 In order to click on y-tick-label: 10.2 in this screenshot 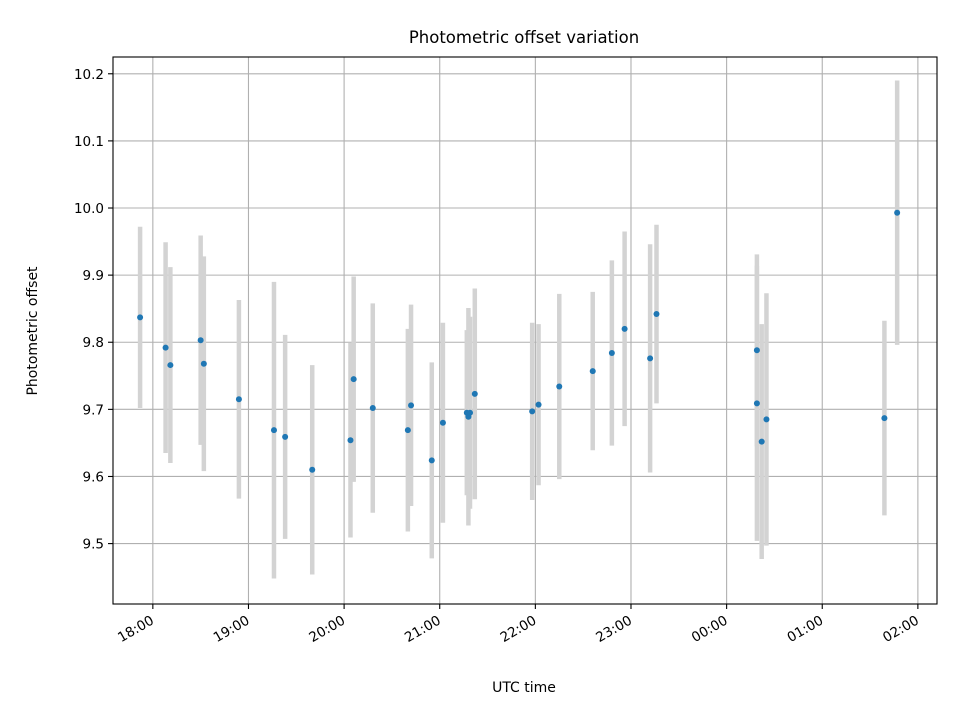, I will do `click(89, 75)`.